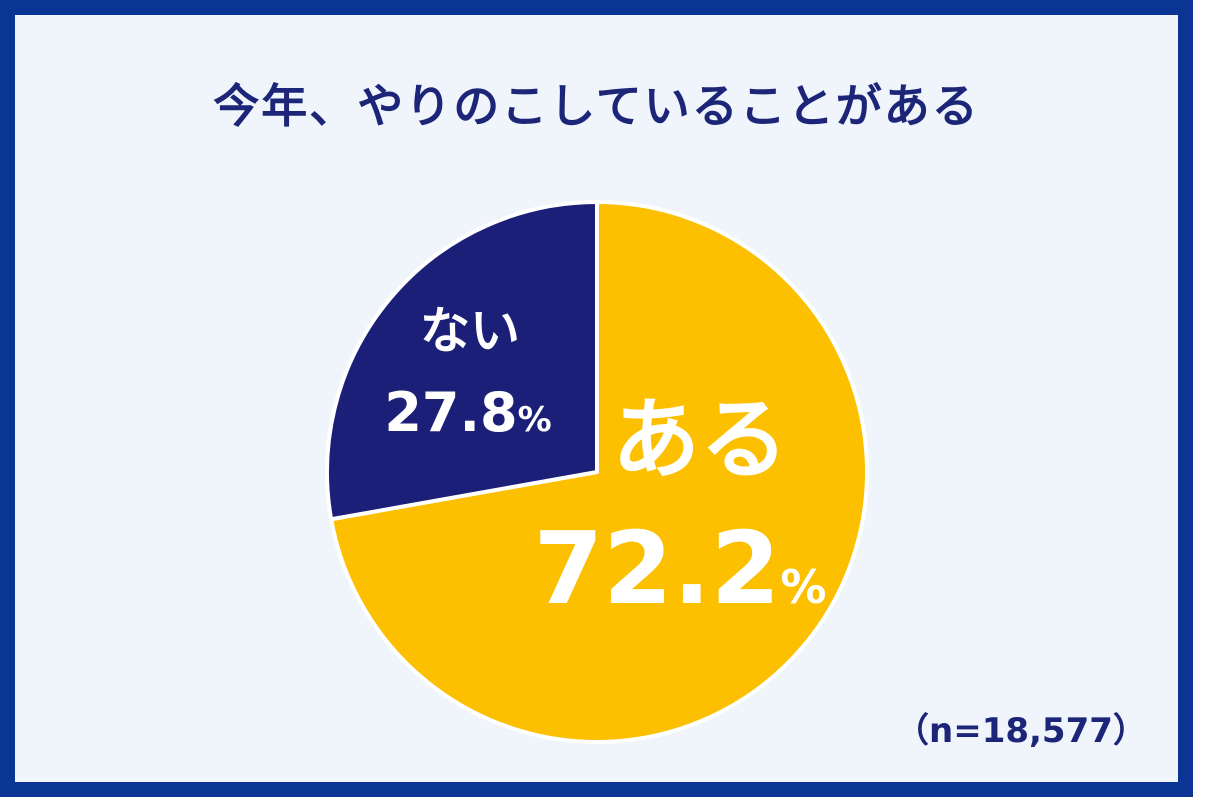 The image size is (1205, 806). Describe the element at coordinates (700, 439) in the screenshot. I see `slice-name-label: ある` at that location.